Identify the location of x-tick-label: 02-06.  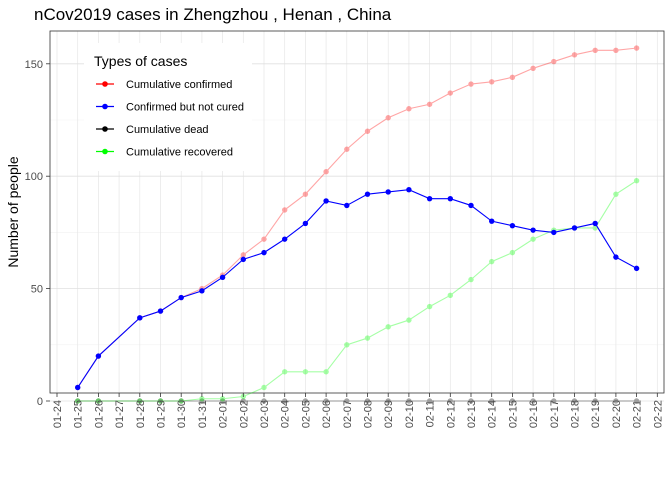
(327, 414).